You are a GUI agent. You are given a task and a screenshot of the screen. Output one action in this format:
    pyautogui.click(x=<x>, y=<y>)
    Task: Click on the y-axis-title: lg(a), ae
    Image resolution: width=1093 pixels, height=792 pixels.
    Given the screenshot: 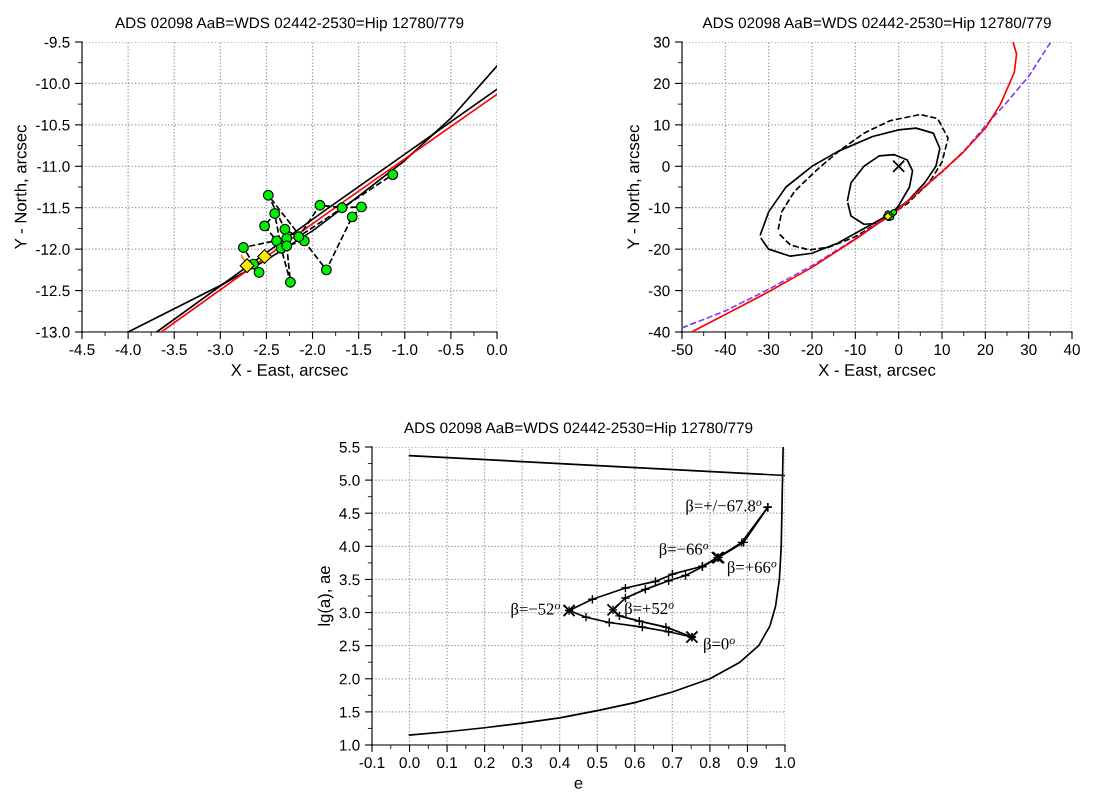 What is the action you would take?
    pyautogui.click(x=325, y=596)
    